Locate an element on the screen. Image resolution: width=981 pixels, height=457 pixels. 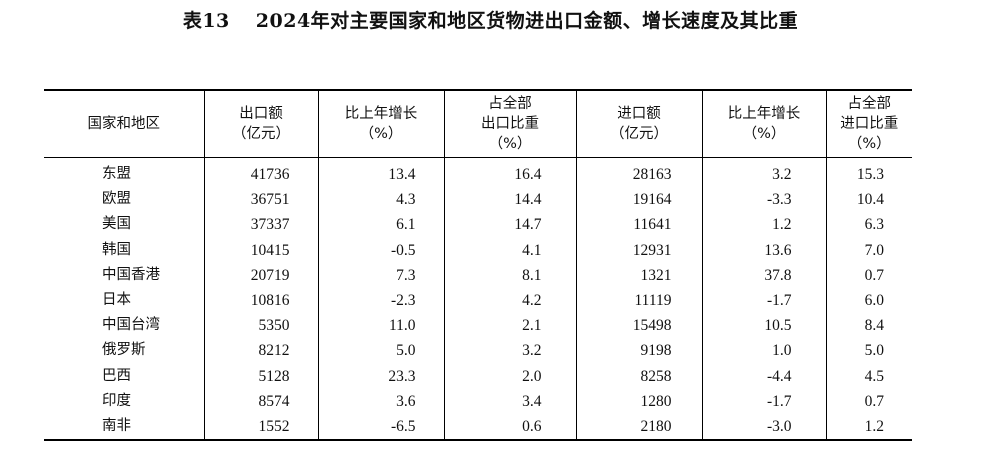
value-cell: 5128 is located at coordinates (260, 376).